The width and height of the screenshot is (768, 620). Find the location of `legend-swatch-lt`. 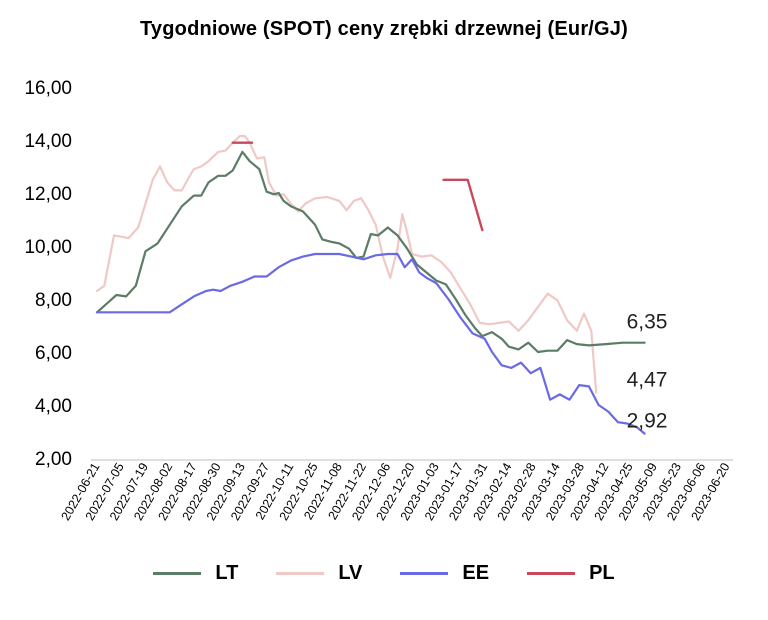

legend-swatch-lt is located at coordinates (177, 573).